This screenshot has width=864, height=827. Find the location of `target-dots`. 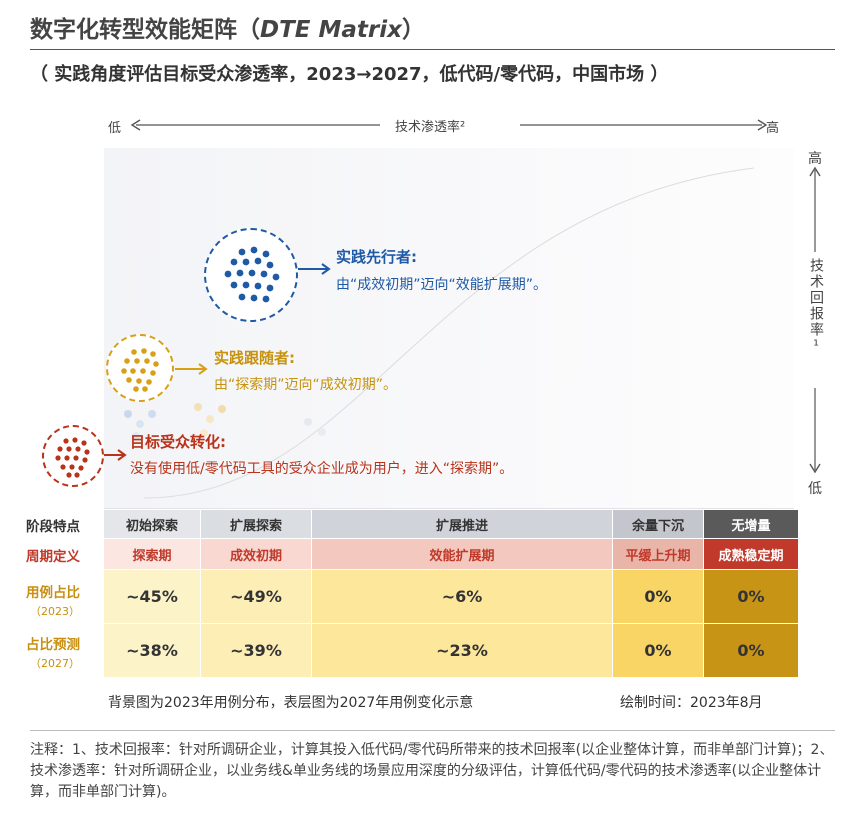

target-dots is located at coordinates (72, 457).